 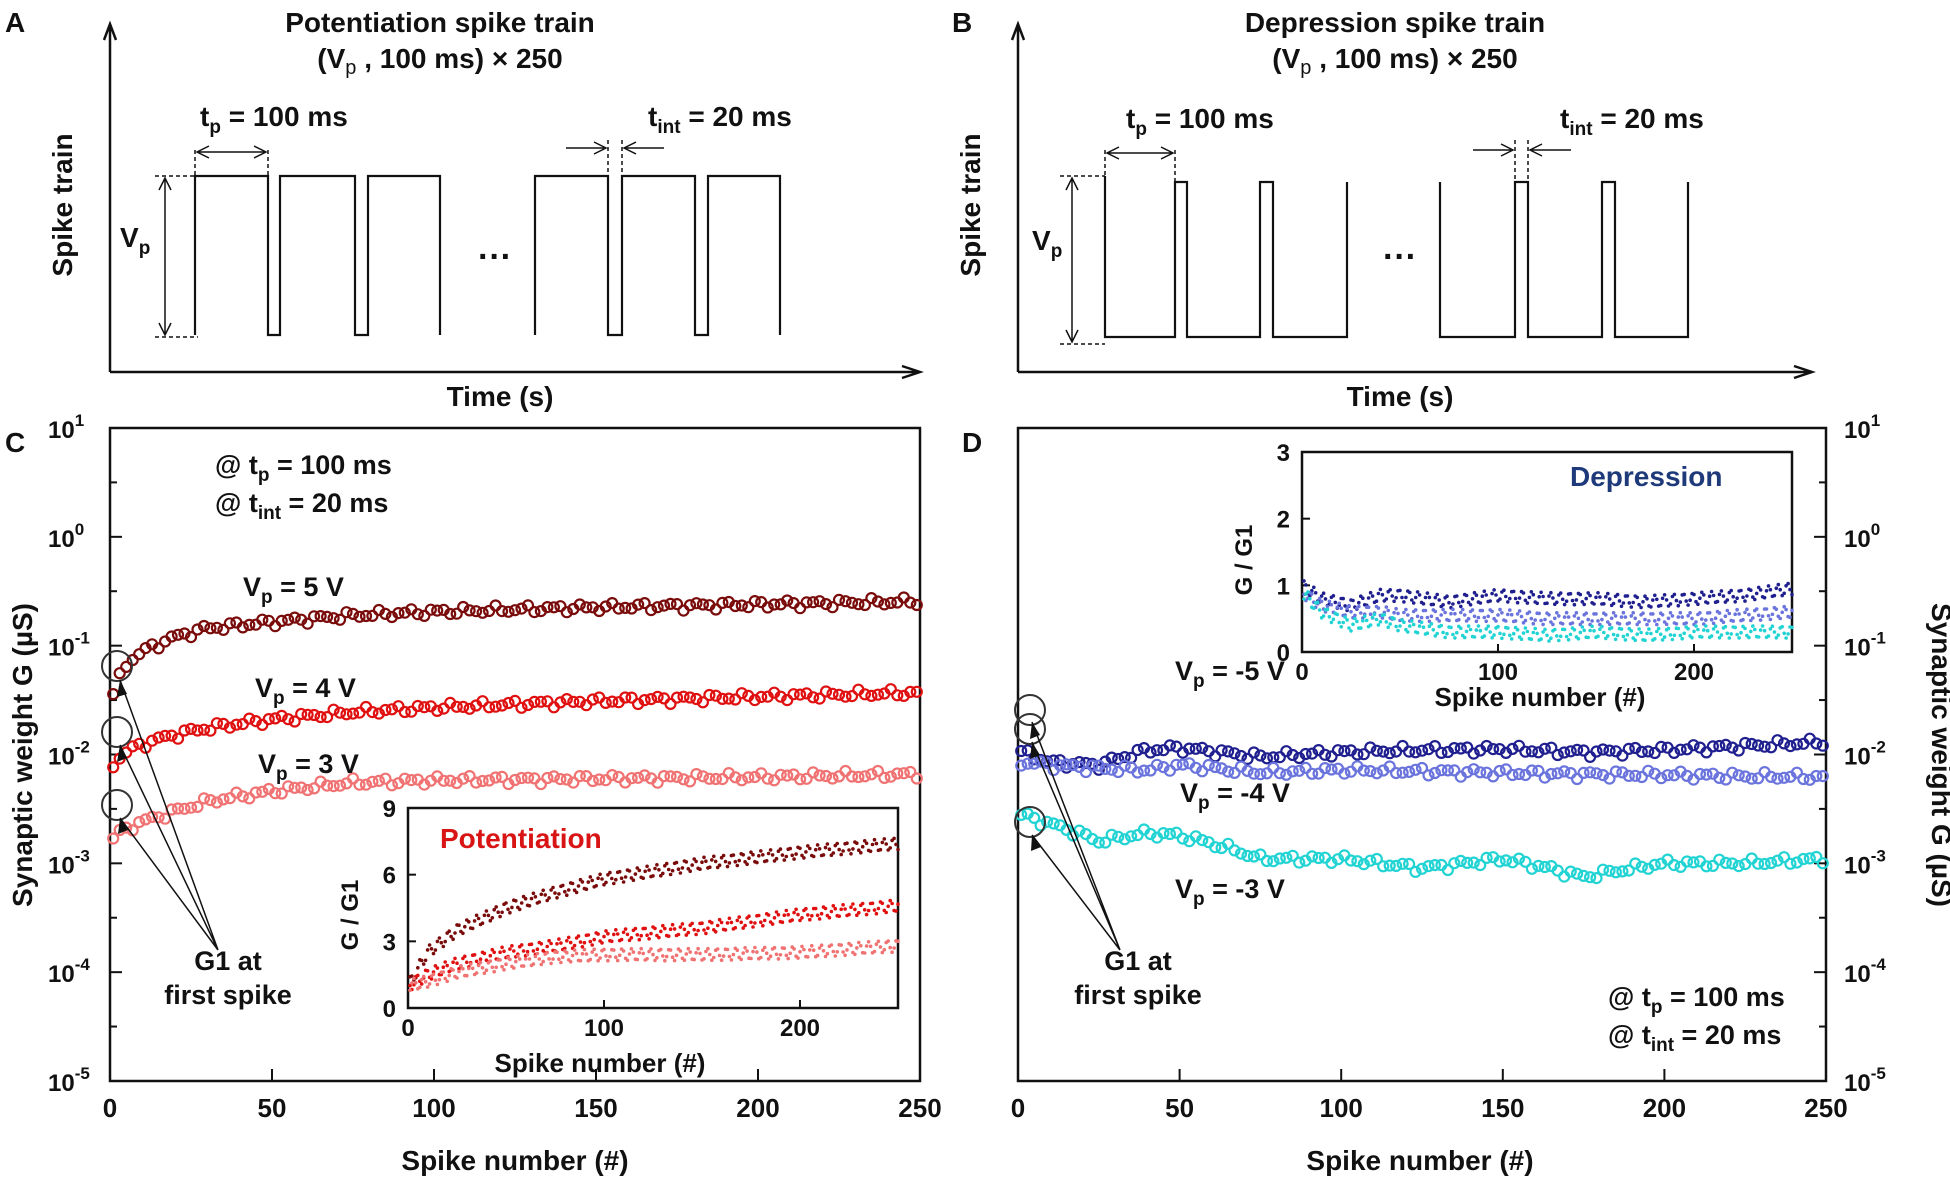 What do you see at coordinates (1030, 822) in the screenshot?
I see `panel-d-g1-circle-3v` at bounding box center [1030, 822].